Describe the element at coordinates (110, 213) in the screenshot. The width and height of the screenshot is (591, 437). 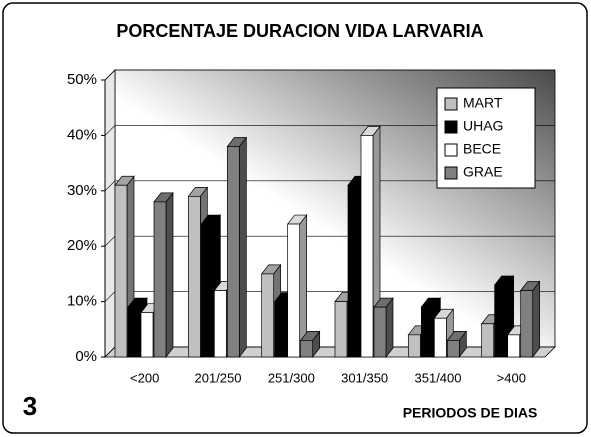
I see `side-wall` at that location.